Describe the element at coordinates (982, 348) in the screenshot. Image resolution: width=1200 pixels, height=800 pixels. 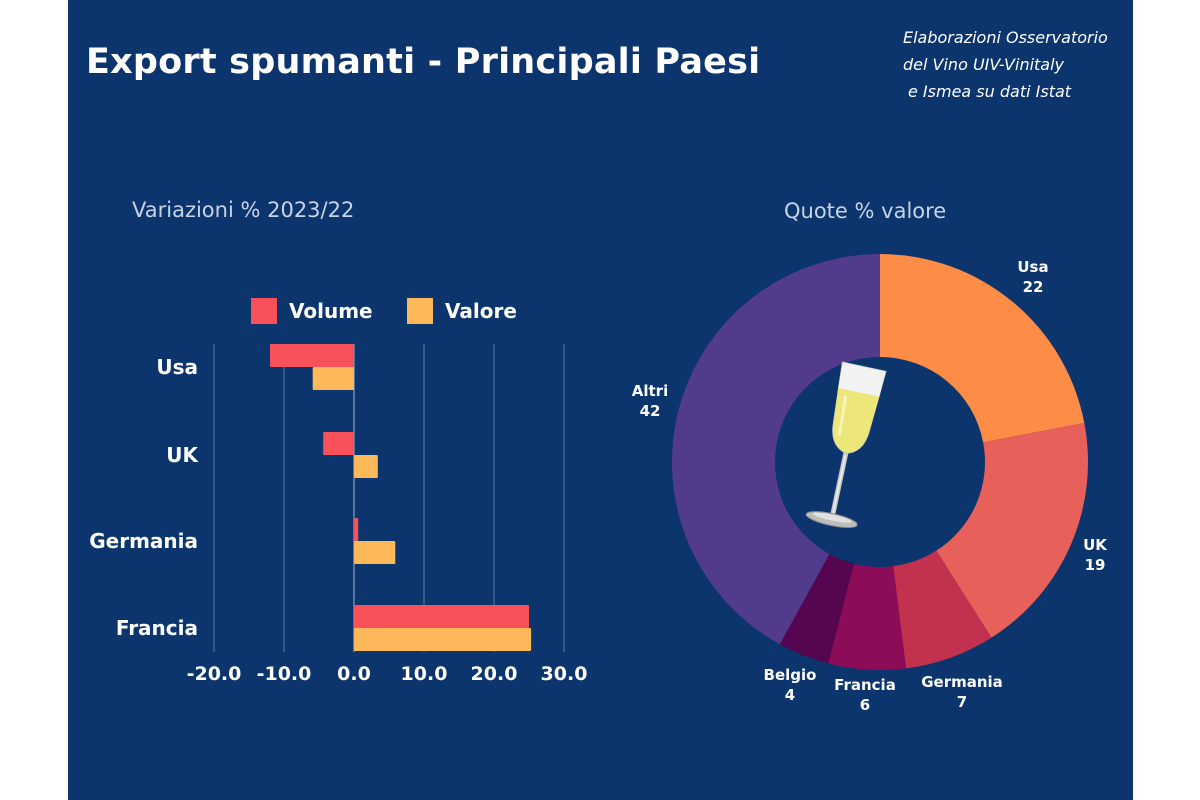
I see `donut-slice-usa` at that location.